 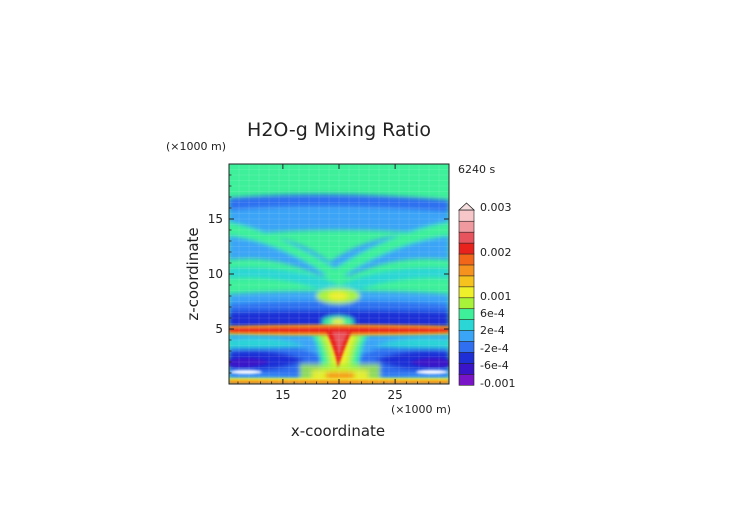 What do you see at coordinates (466, 206) in the screenshot?
I see `colorbar-overflow-arrow` at bounding box center [466, 206].